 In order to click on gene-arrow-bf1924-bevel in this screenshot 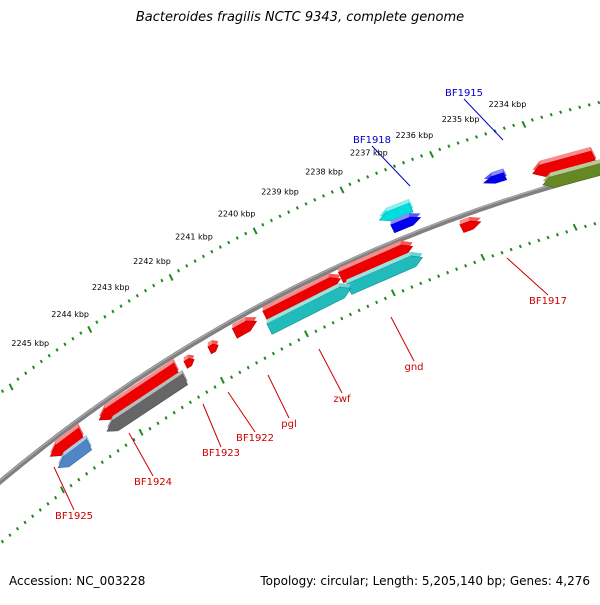, I will do `click(139, 383)`.